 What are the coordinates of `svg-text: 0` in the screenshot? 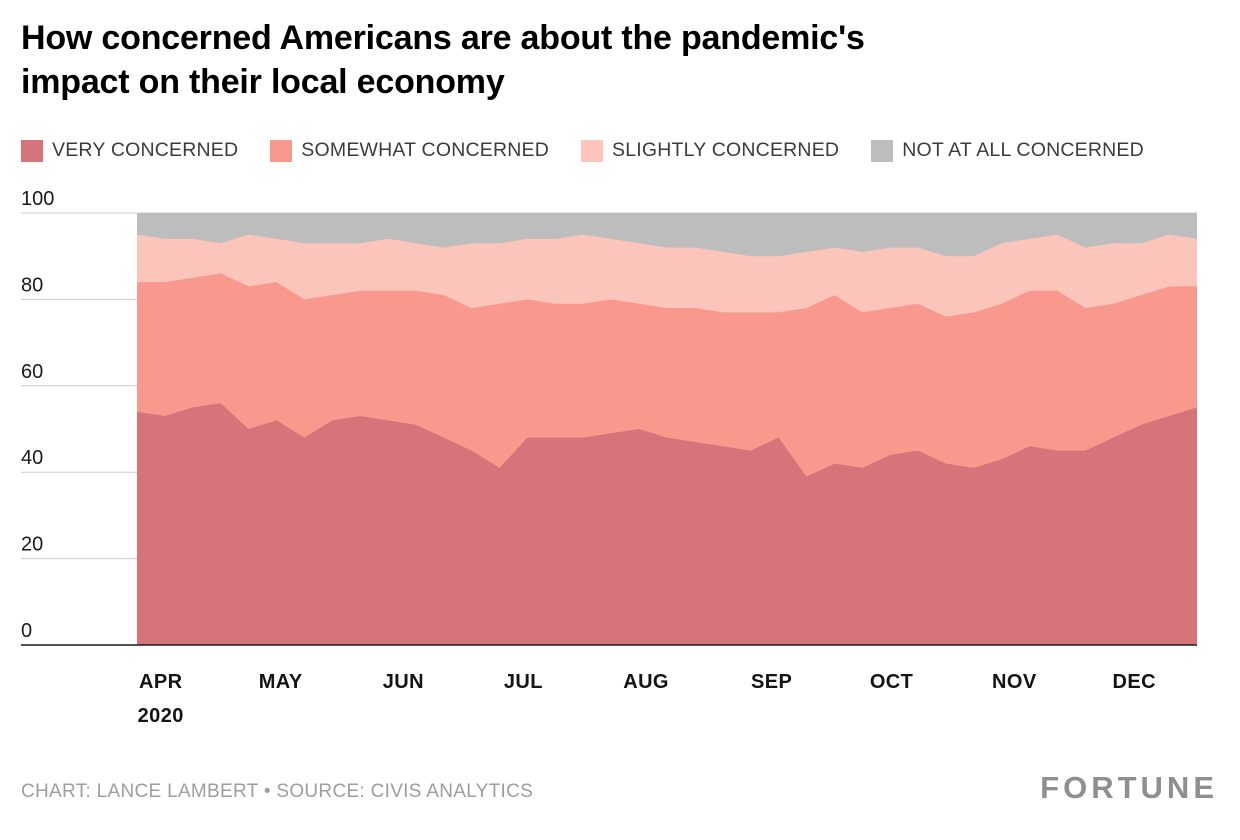 It's located at (26, 631).